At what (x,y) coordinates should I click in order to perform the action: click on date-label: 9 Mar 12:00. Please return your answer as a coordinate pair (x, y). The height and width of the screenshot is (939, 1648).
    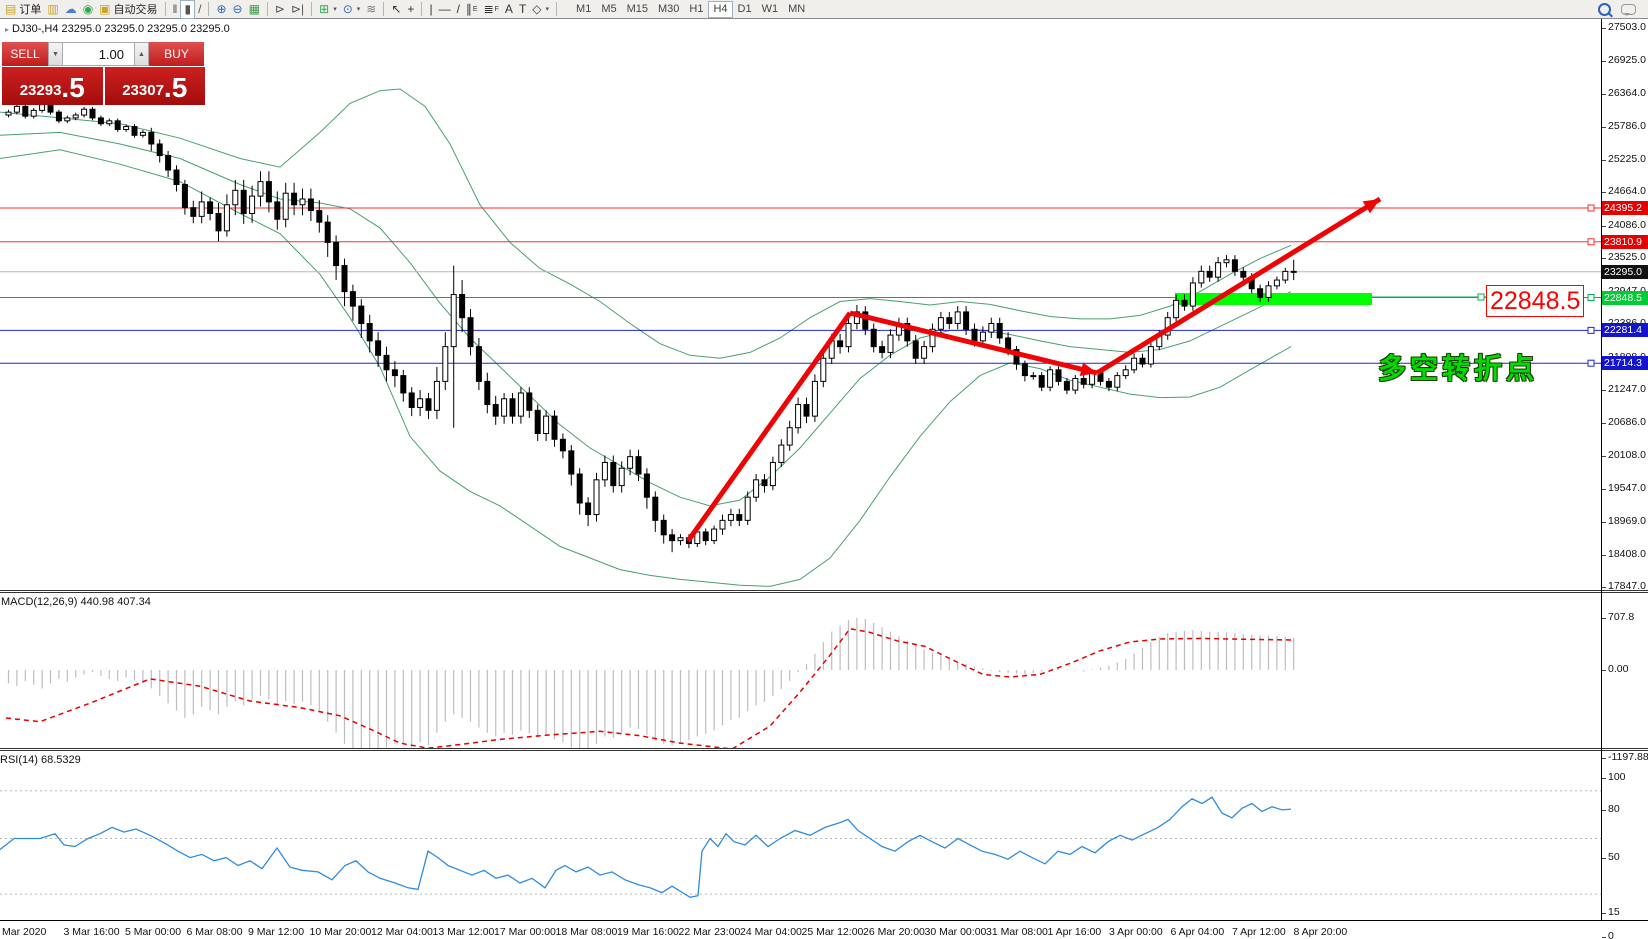
    Looking at the image, I should click on (276, 932).